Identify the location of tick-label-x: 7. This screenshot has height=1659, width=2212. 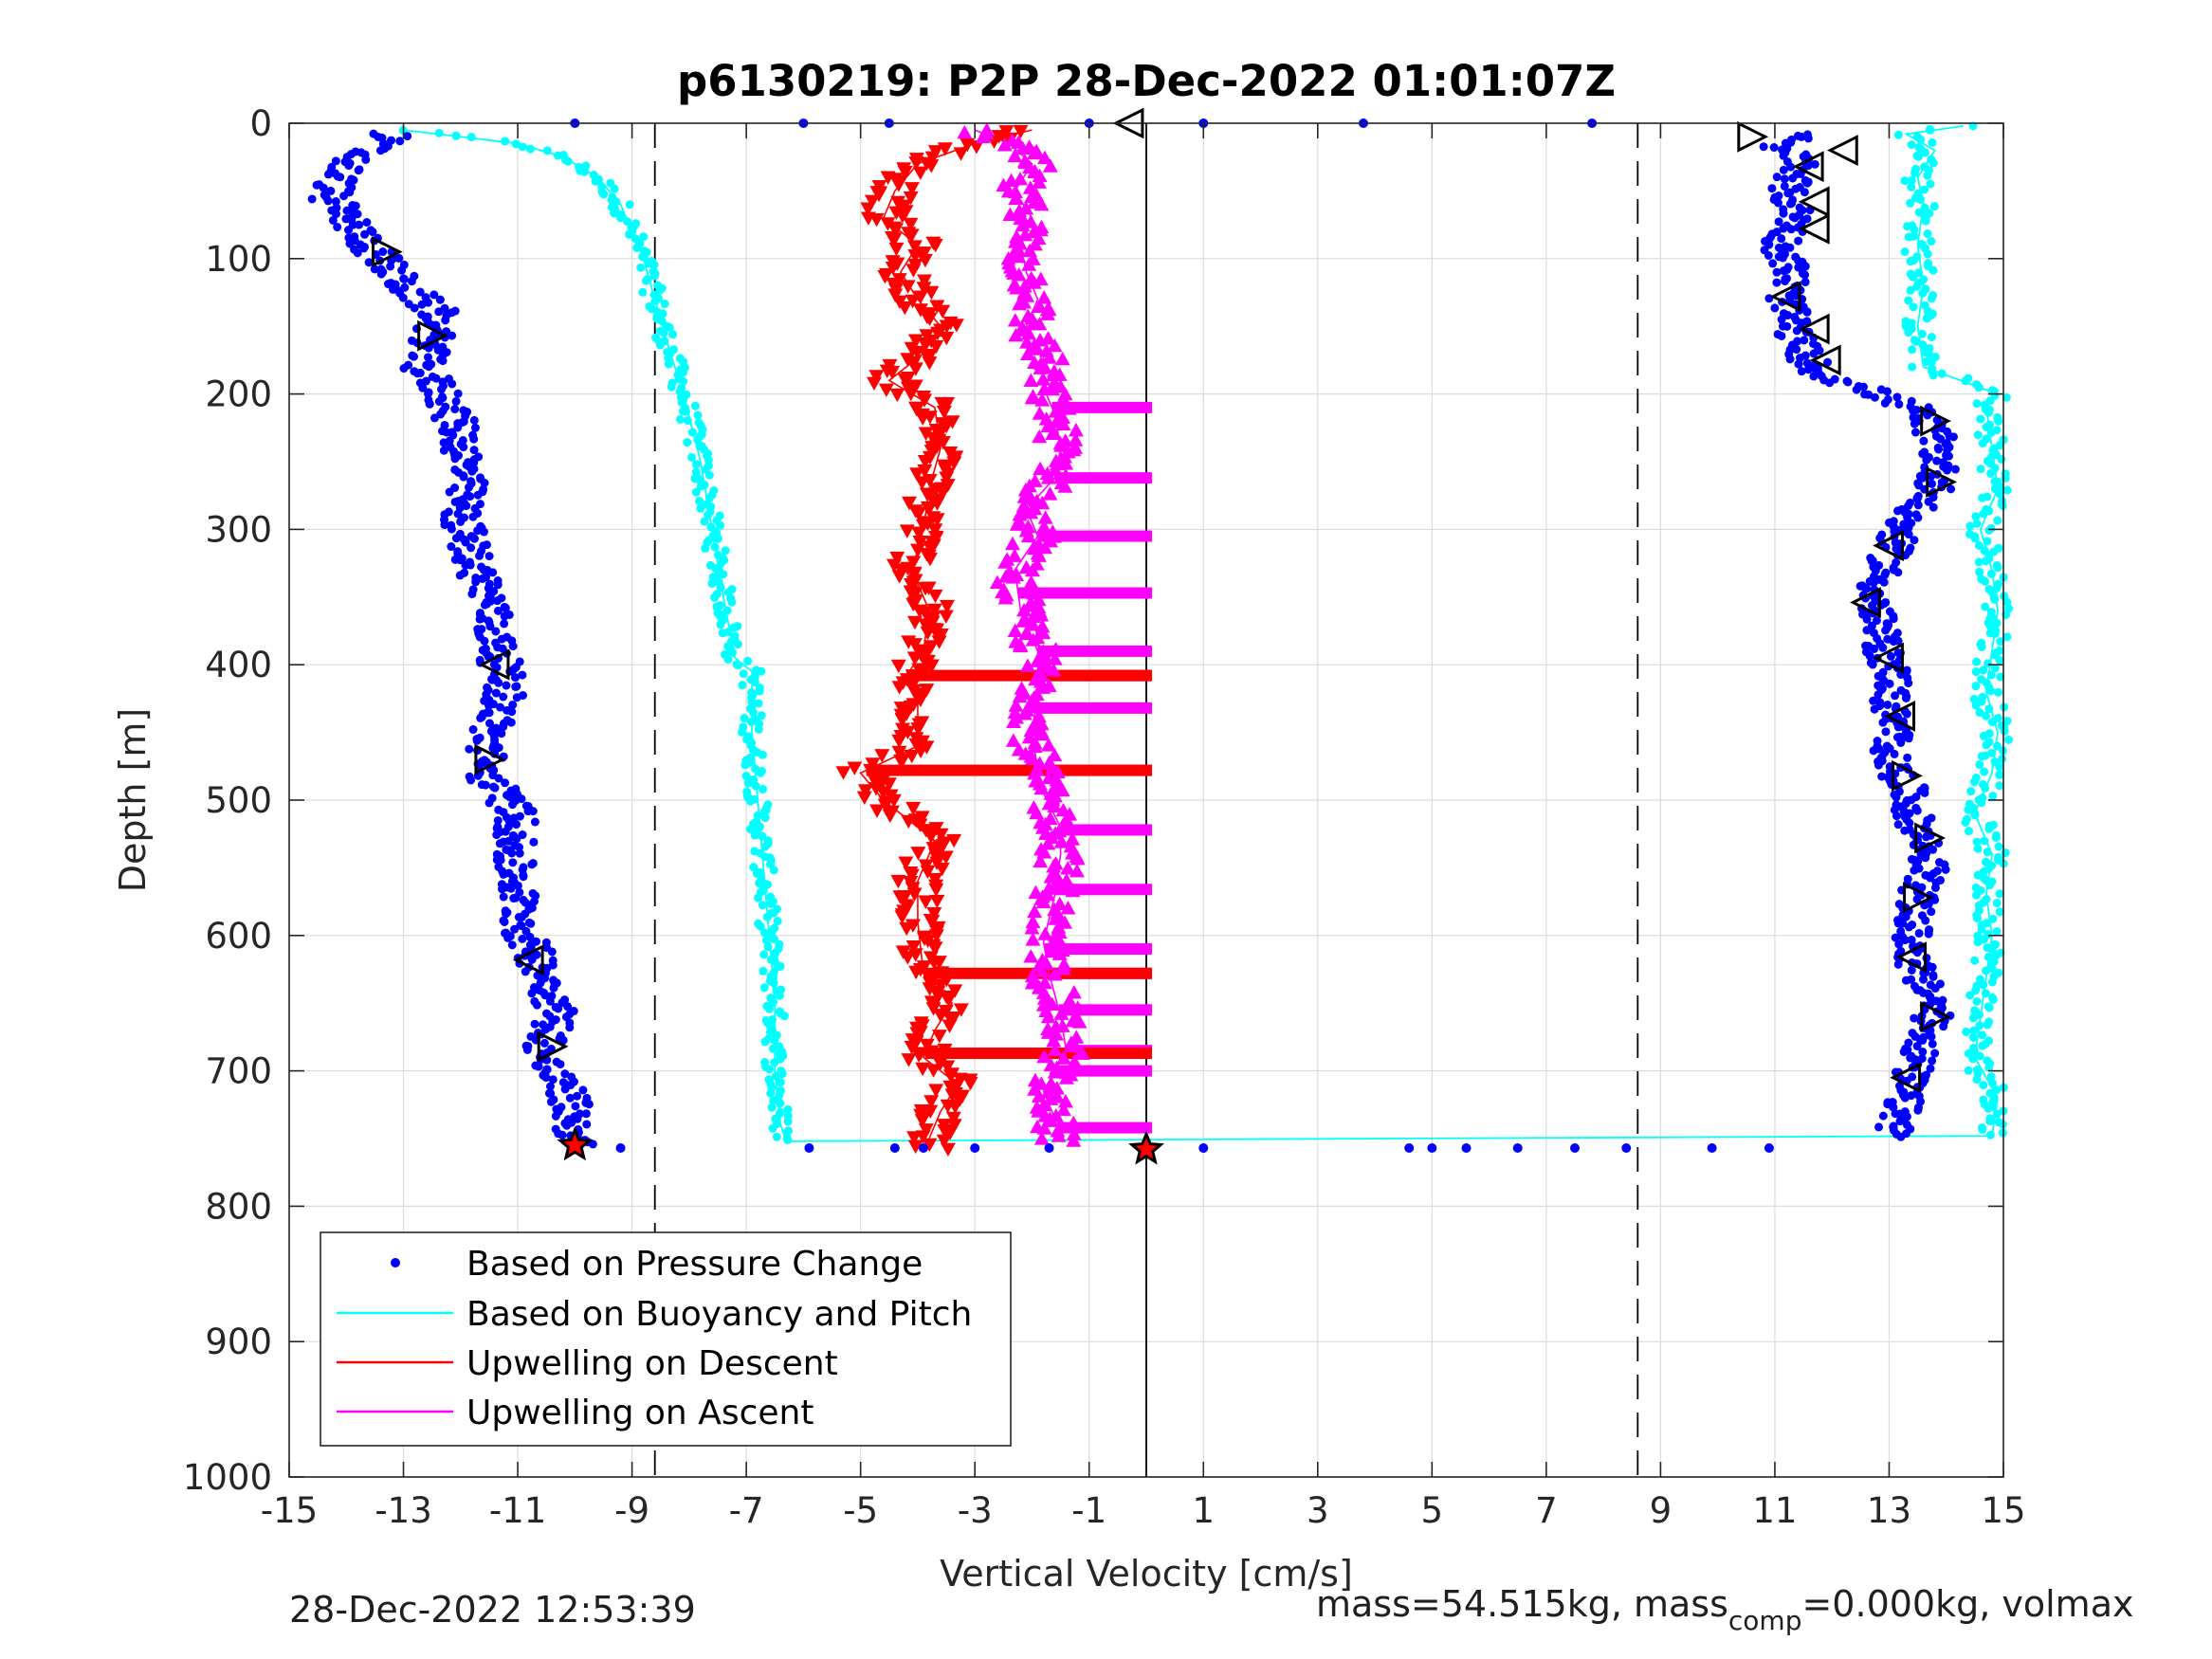
(1546, 1510).